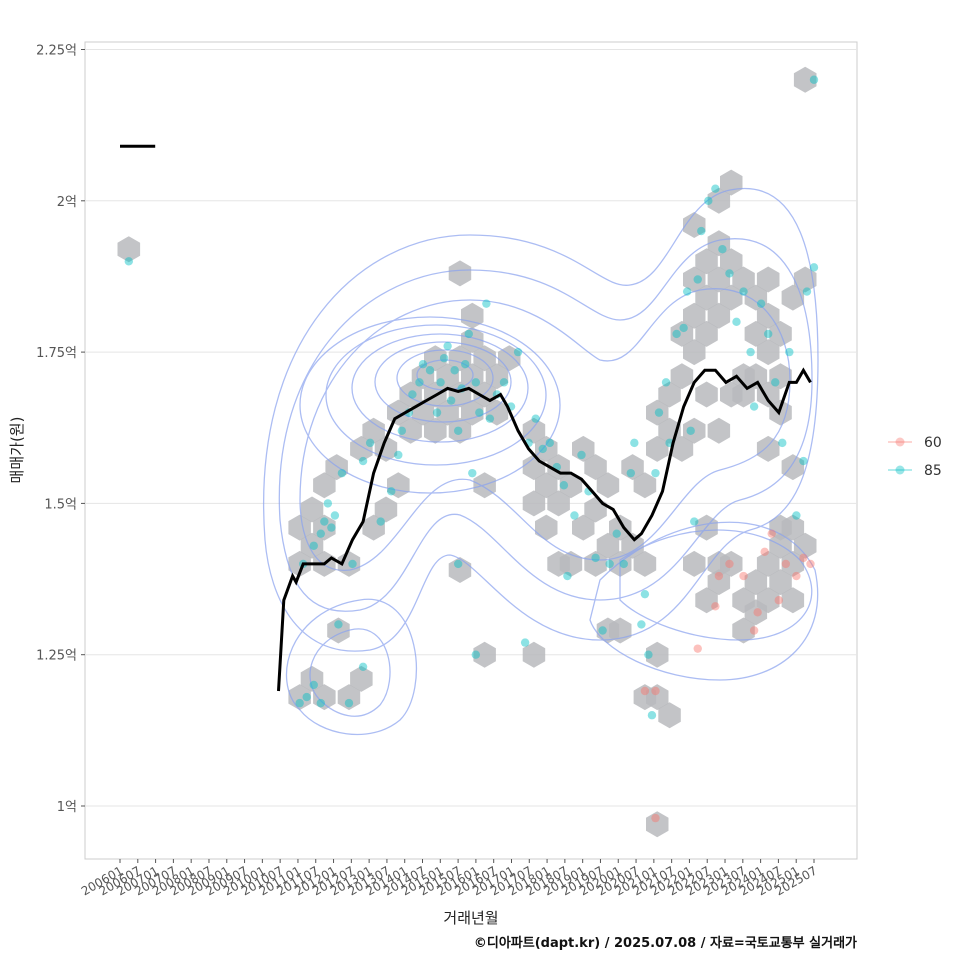 Image resolution: width=960 pixels, height=960 pixels. Describe the element at coordinates (56, 656) in the screenshot. I see `y-tick-label: 1.25억` at that location.